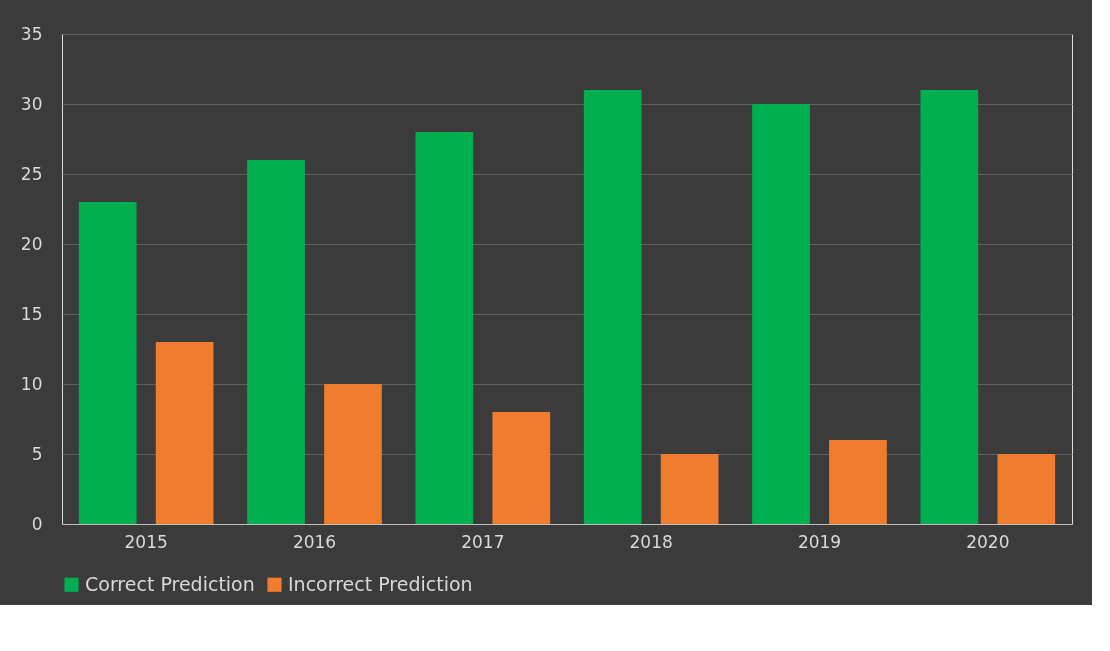 The height and width of the screenshot is (651, 1110). I want to click on y-tick-label: 5, so click(37, 453).